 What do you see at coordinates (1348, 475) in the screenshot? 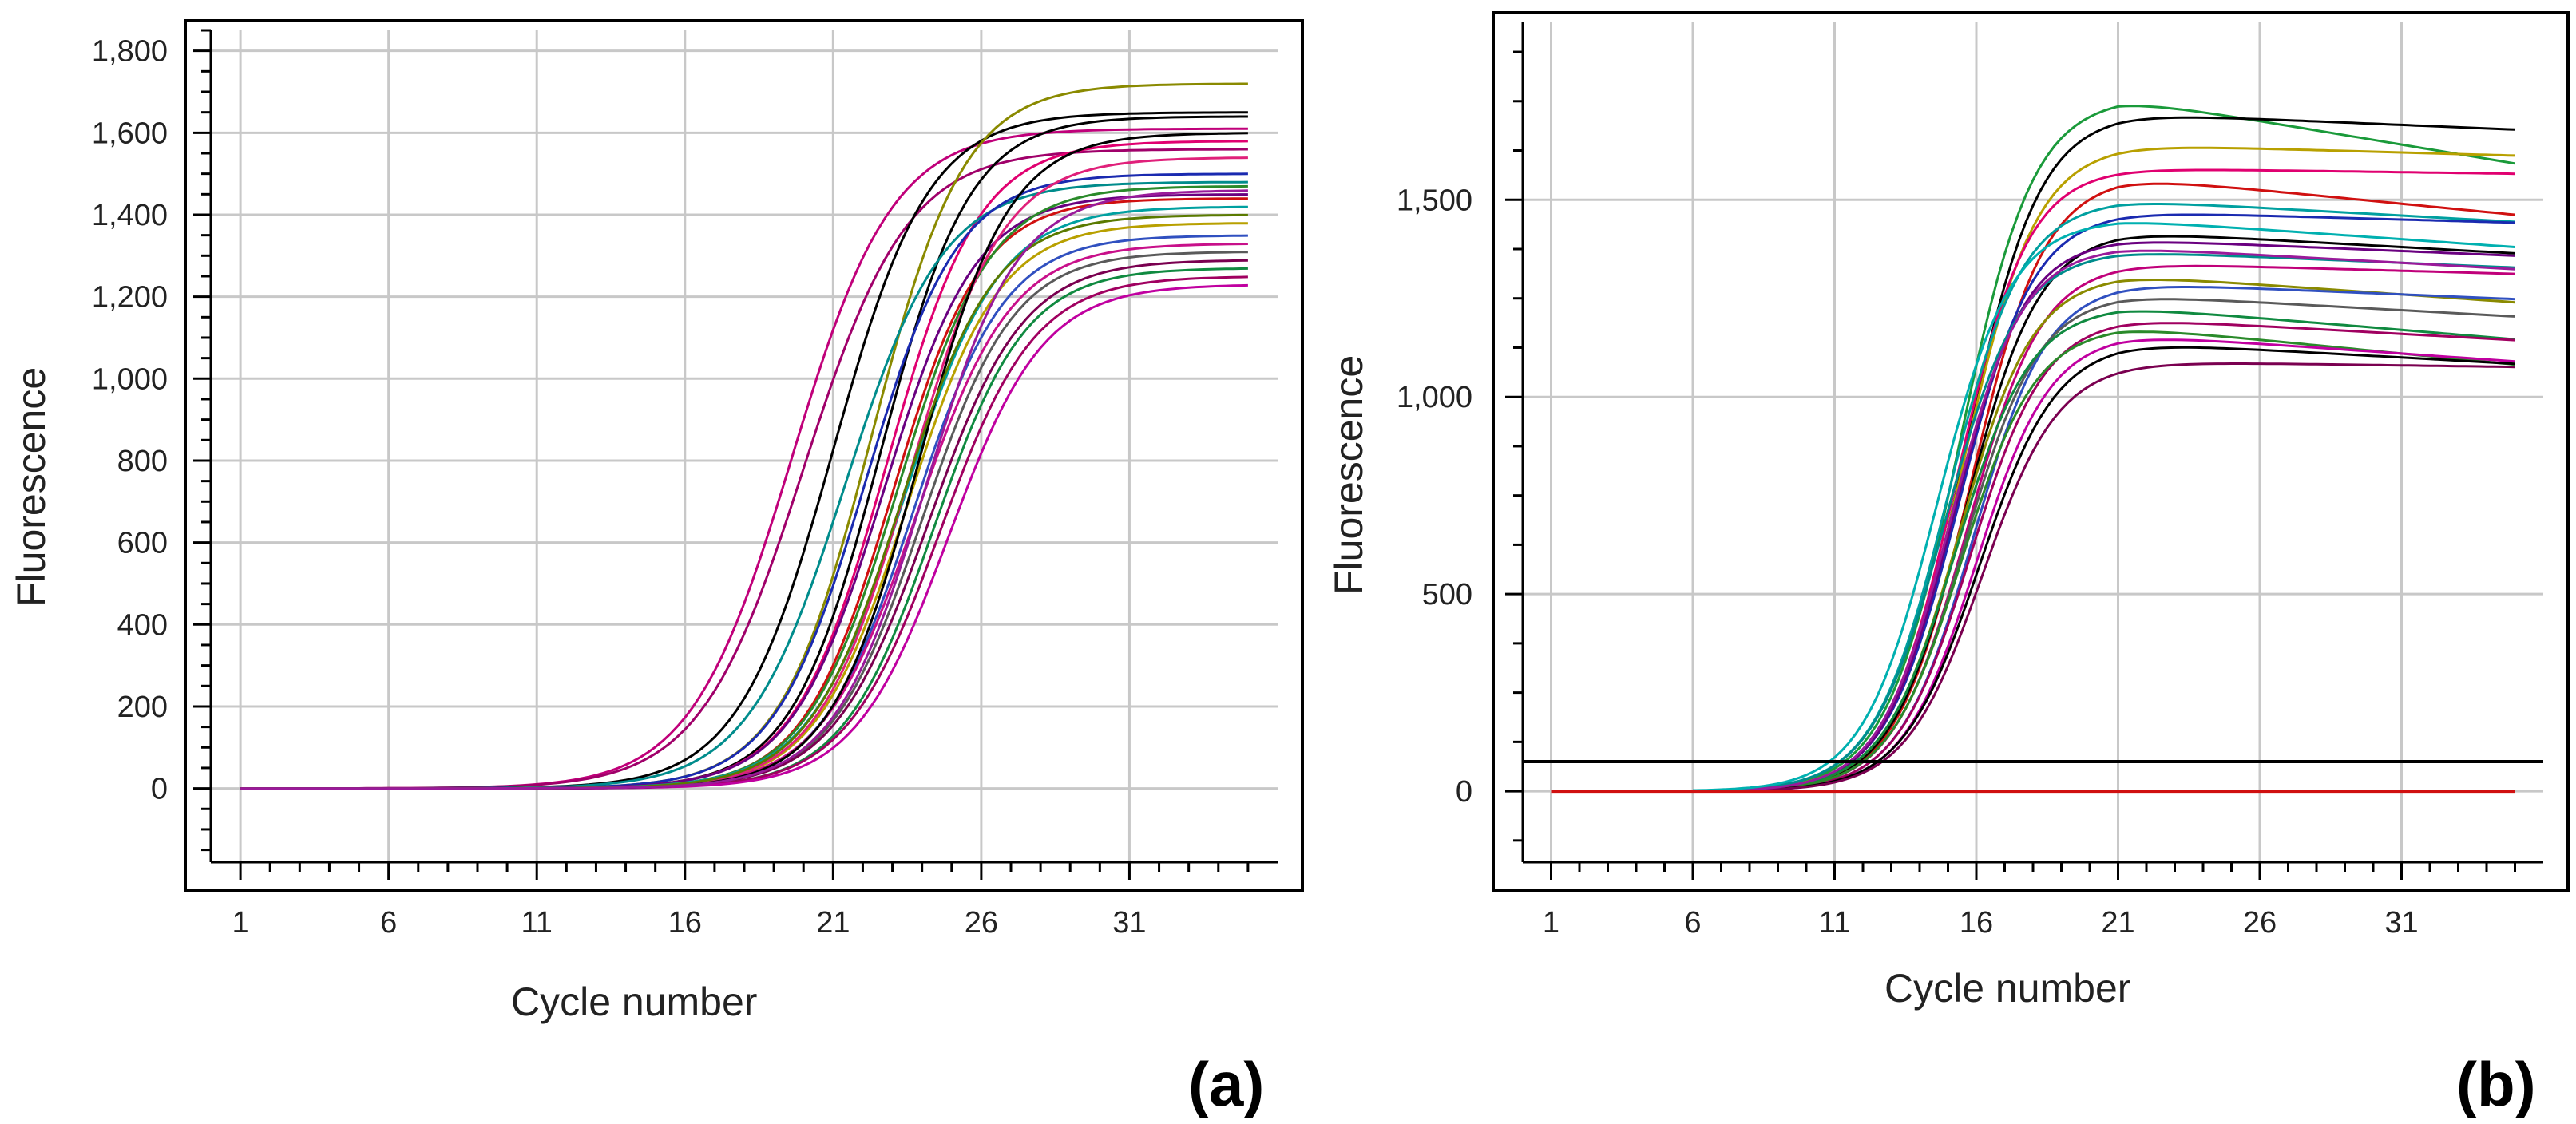
I see `panel-b-y-axis-label: Fluorescence` at bounding box center [1348, 475].